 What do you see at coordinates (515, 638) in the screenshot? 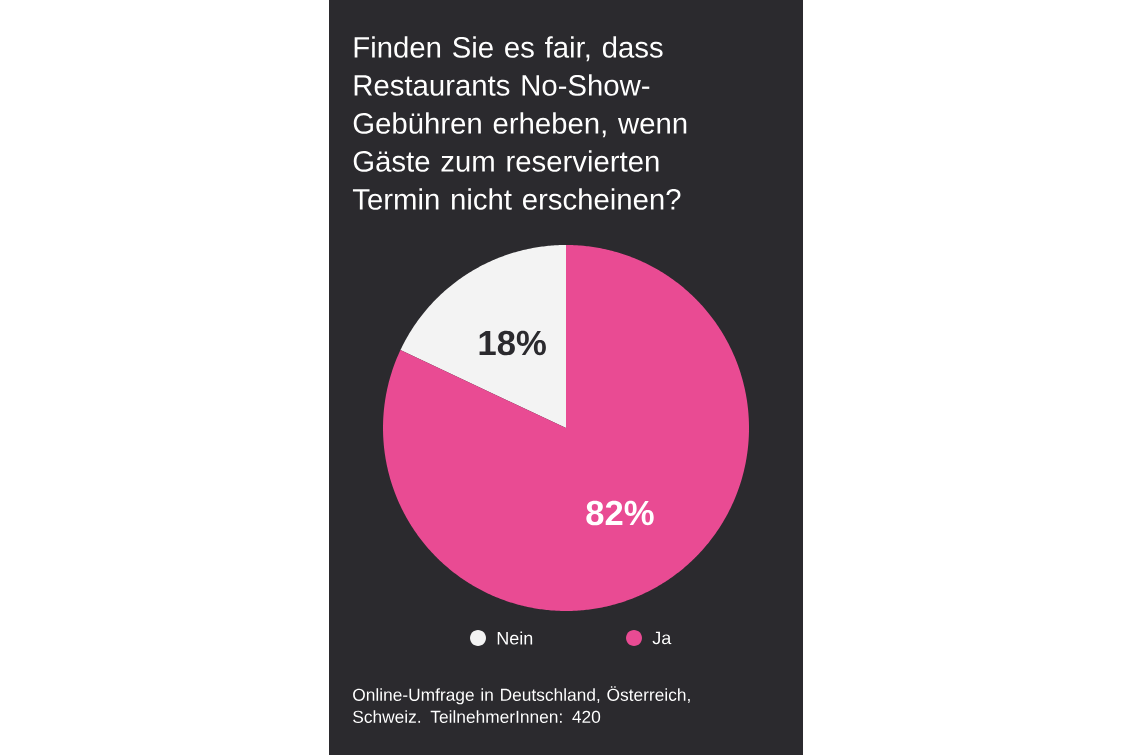
I see `legend-label: Nein` at bounding box center [515, 638].